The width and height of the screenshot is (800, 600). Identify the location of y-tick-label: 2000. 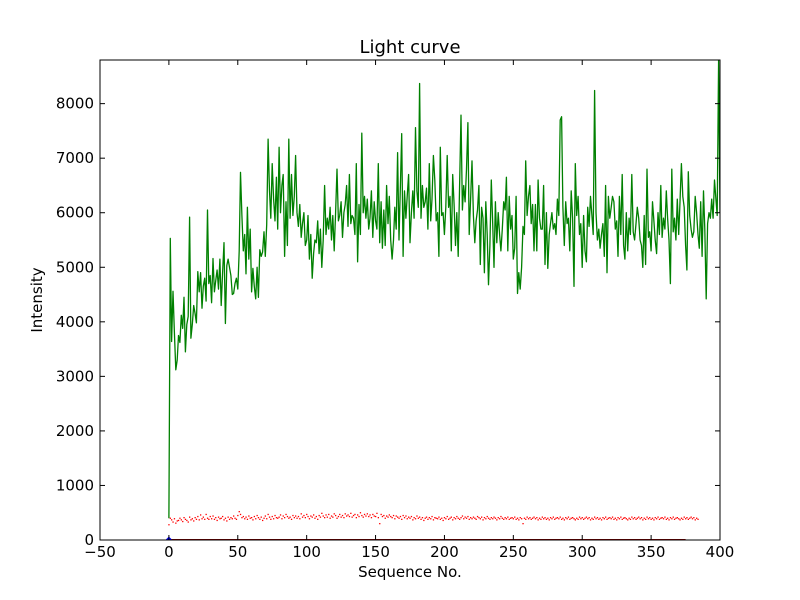
(75, 431).